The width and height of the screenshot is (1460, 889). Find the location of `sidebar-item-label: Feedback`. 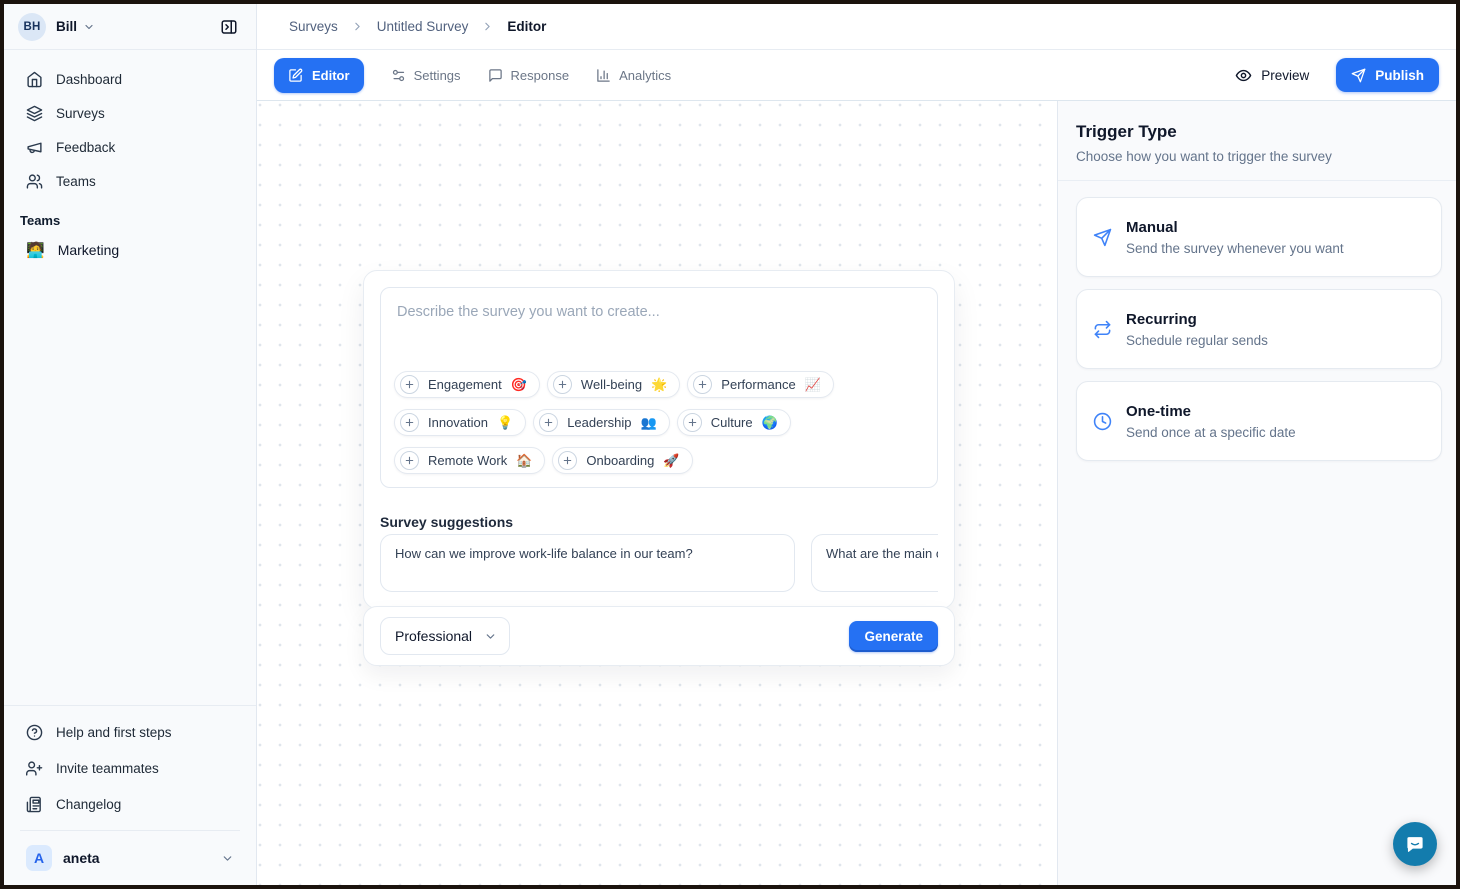

sidebar-item-label: Feedback is located at coordinates (86, 147).